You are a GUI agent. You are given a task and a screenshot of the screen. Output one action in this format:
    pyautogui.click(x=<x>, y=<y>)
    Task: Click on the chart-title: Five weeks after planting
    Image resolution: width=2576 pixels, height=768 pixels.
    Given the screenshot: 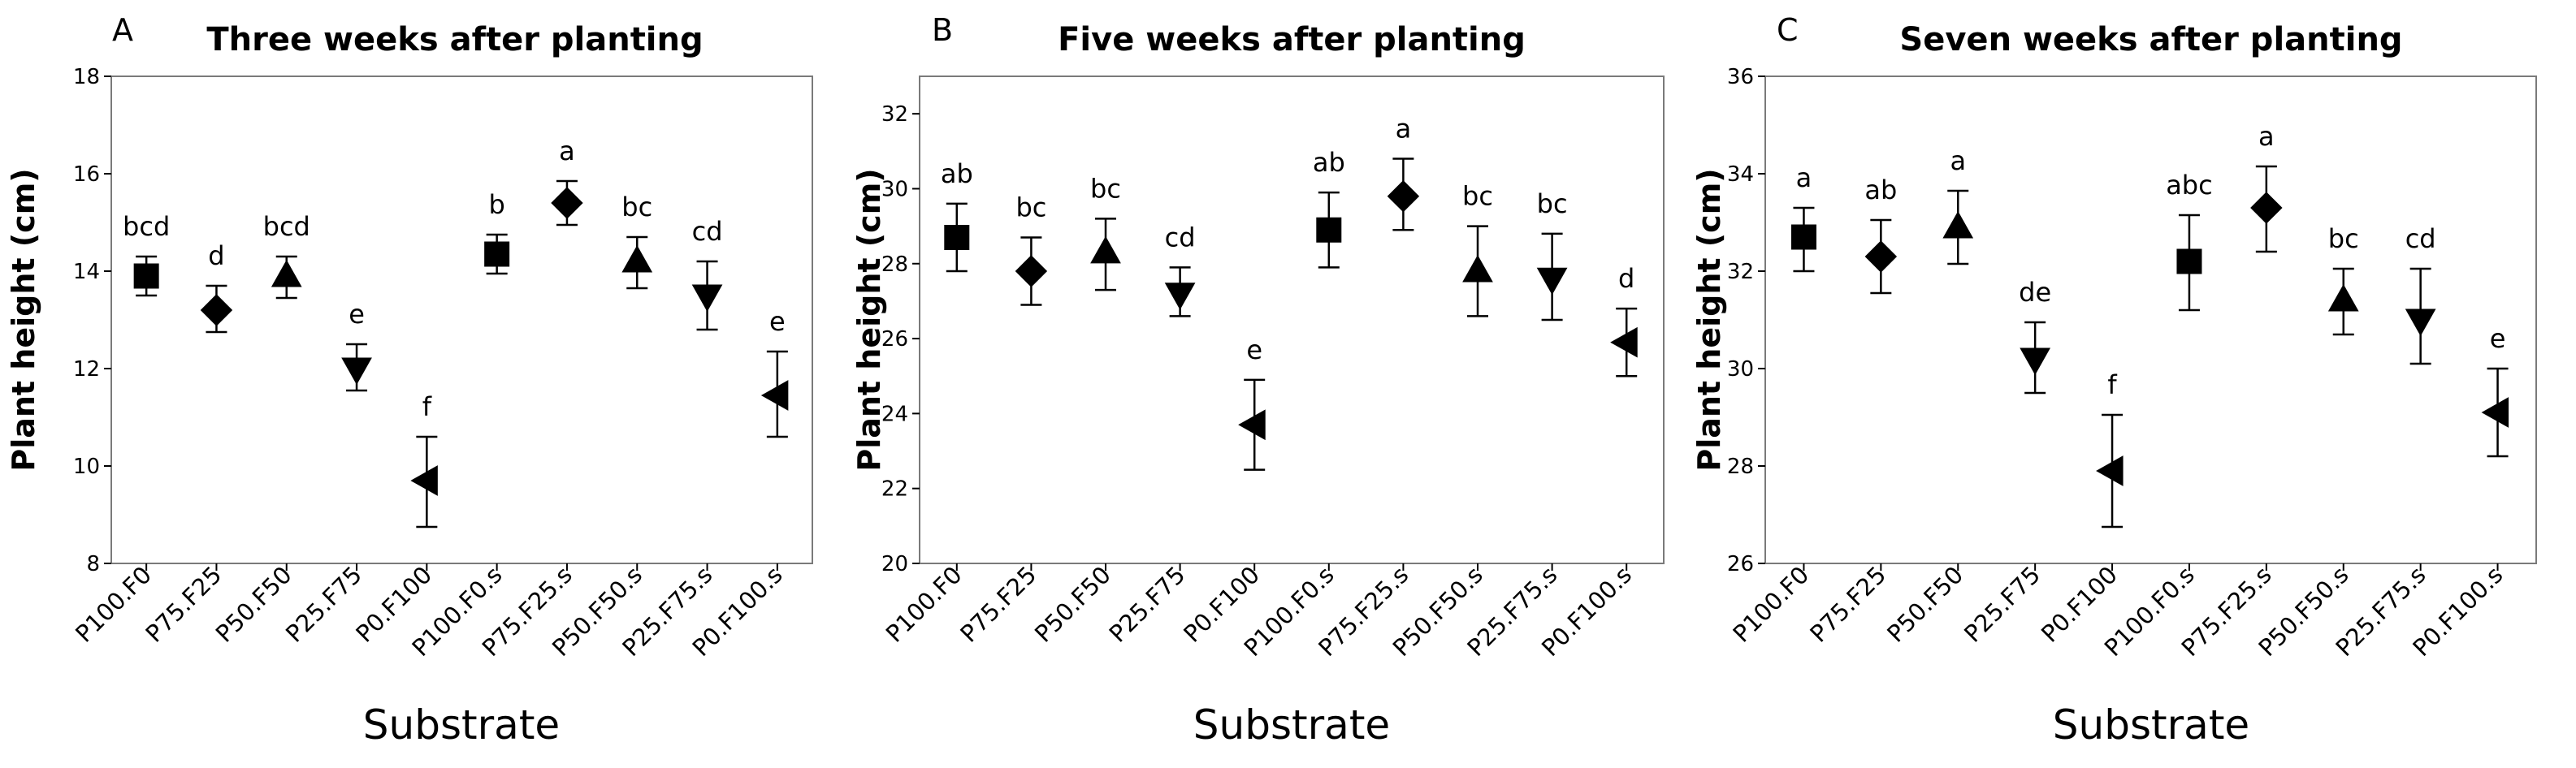 What is the action you would take?
    pyautogui.click(x=1292, y=39)
    